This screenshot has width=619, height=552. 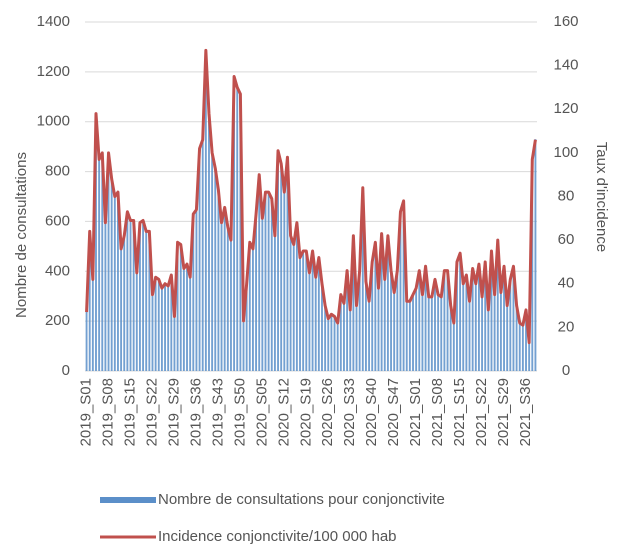 What do you see at coordinates (151, 412) in the screenshot?
I see `x-tick-label: 2019_S22` at bounding box center [151, 412].